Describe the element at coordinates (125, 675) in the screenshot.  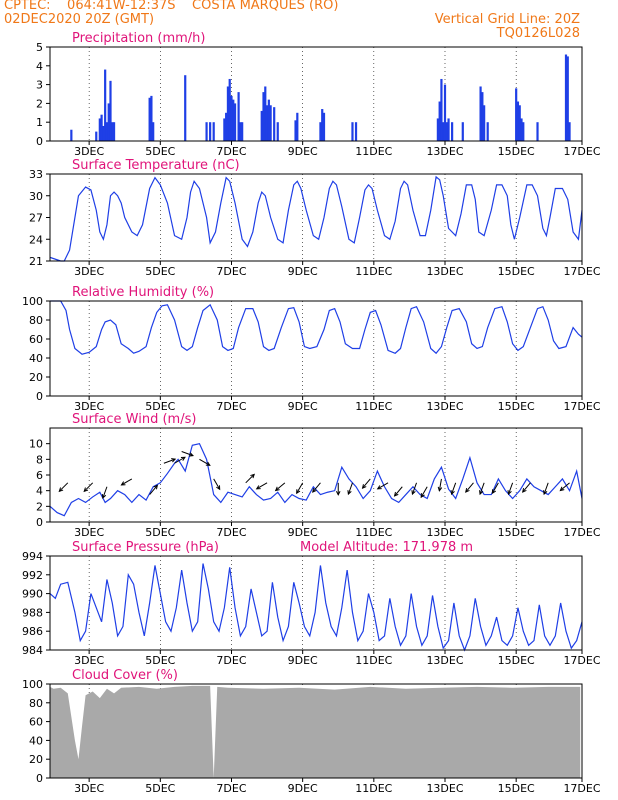
I see `panel-title: Cloud Cover (%)` at that location.